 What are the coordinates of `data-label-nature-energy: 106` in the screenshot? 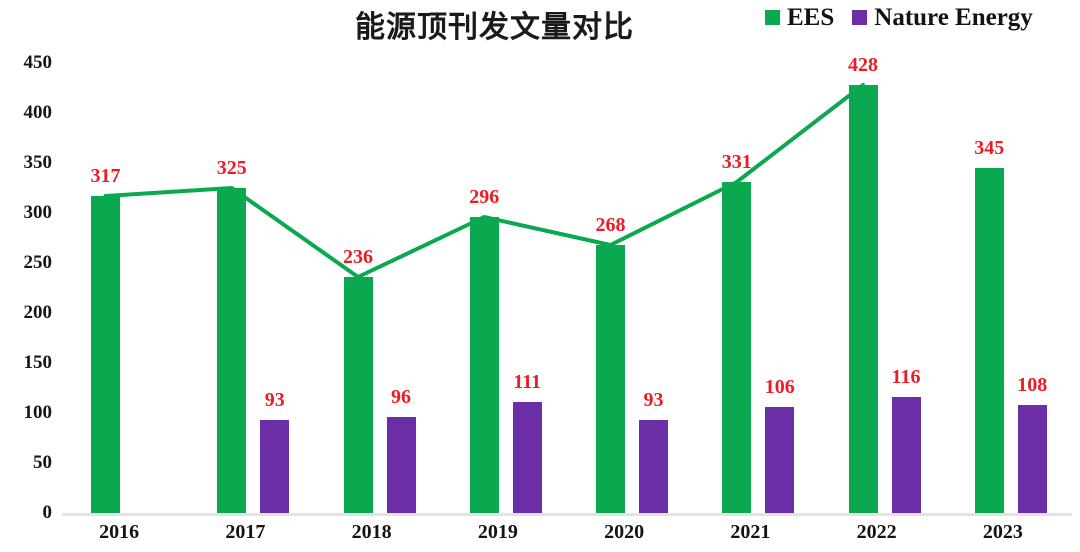 It's located at (779, 387).